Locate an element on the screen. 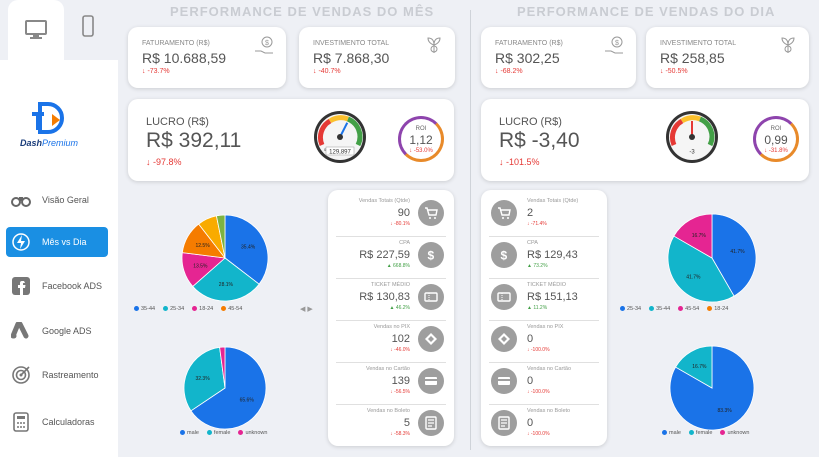 Image resolution: width=819 pixels, height=457 pixels. roi-delta-value: -53.0% is located at coordinates (423, 151).